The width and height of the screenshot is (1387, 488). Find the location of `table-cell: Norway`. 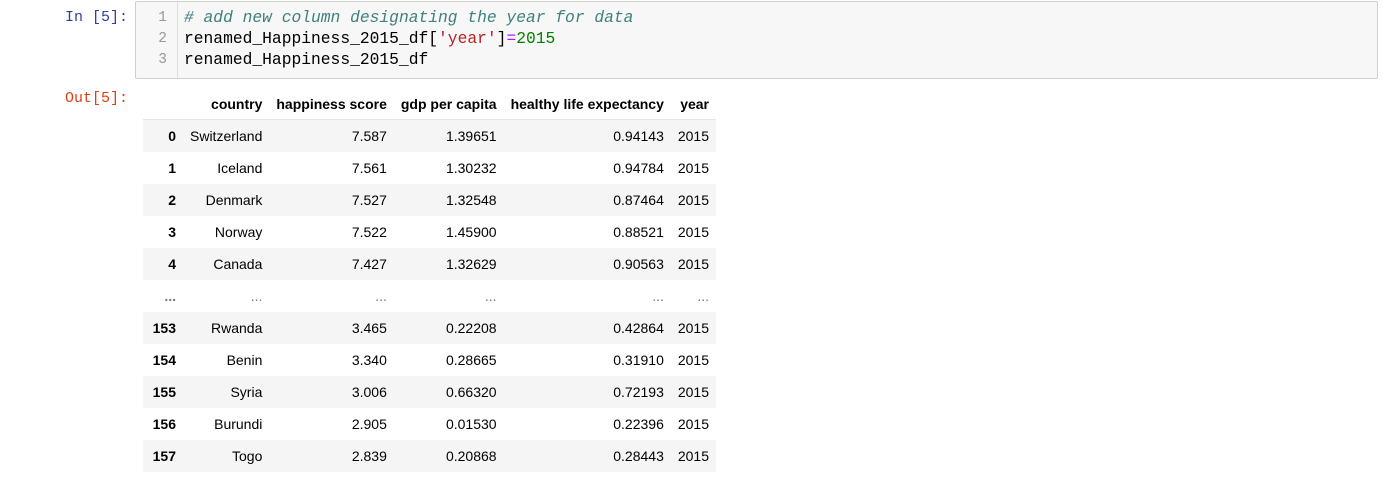

table-cell: Norway is located at coordinates (238, 232).